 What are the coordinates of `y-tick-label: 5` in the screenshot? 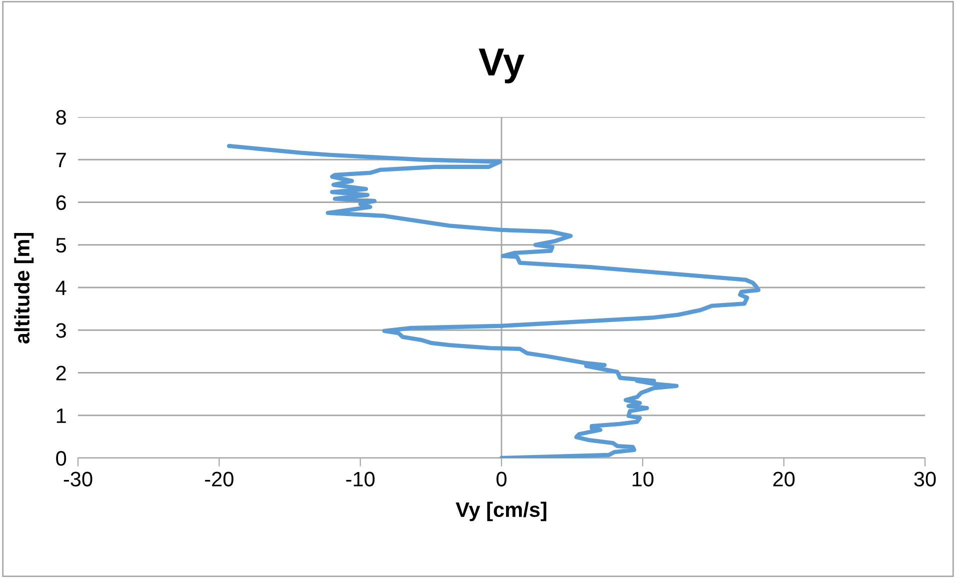 It's located at (61, 245).